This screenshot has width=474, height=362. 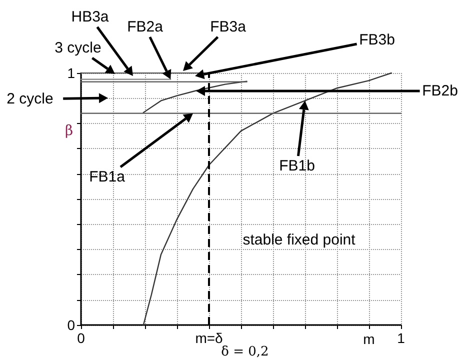 I want to click on annotation: FB2a, so click(x=145, y=27).